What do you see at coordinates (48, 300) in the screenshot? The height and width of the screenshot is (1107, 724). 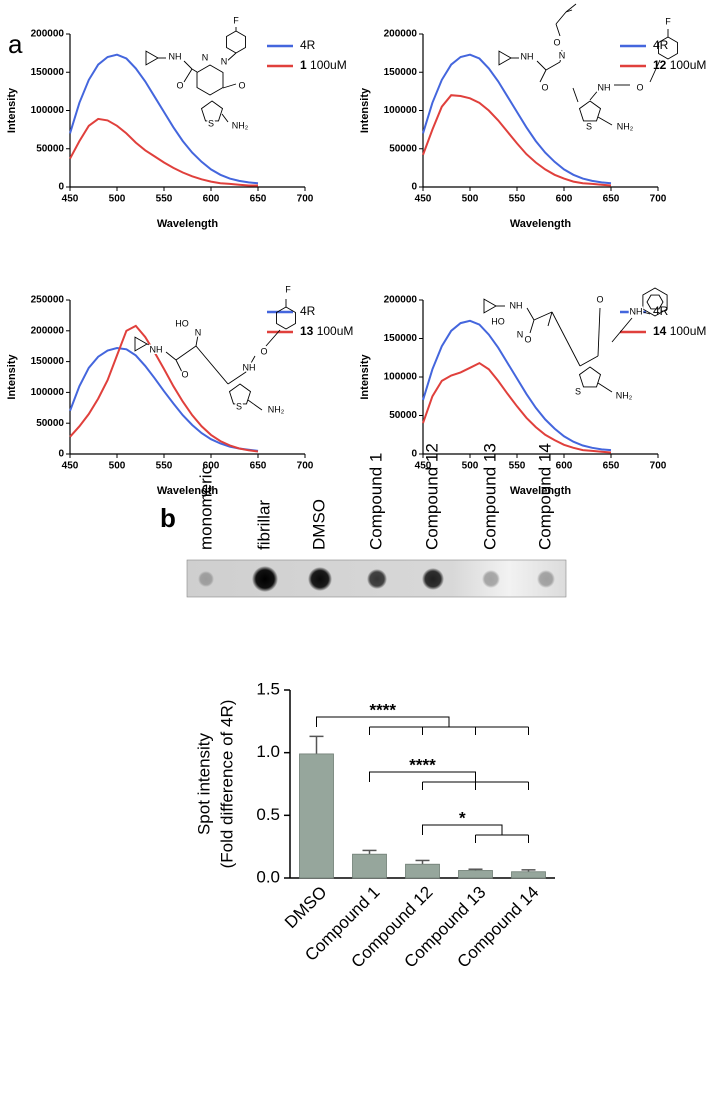 I see `y-tick-label: 250000` at bounding box center [48, 300].